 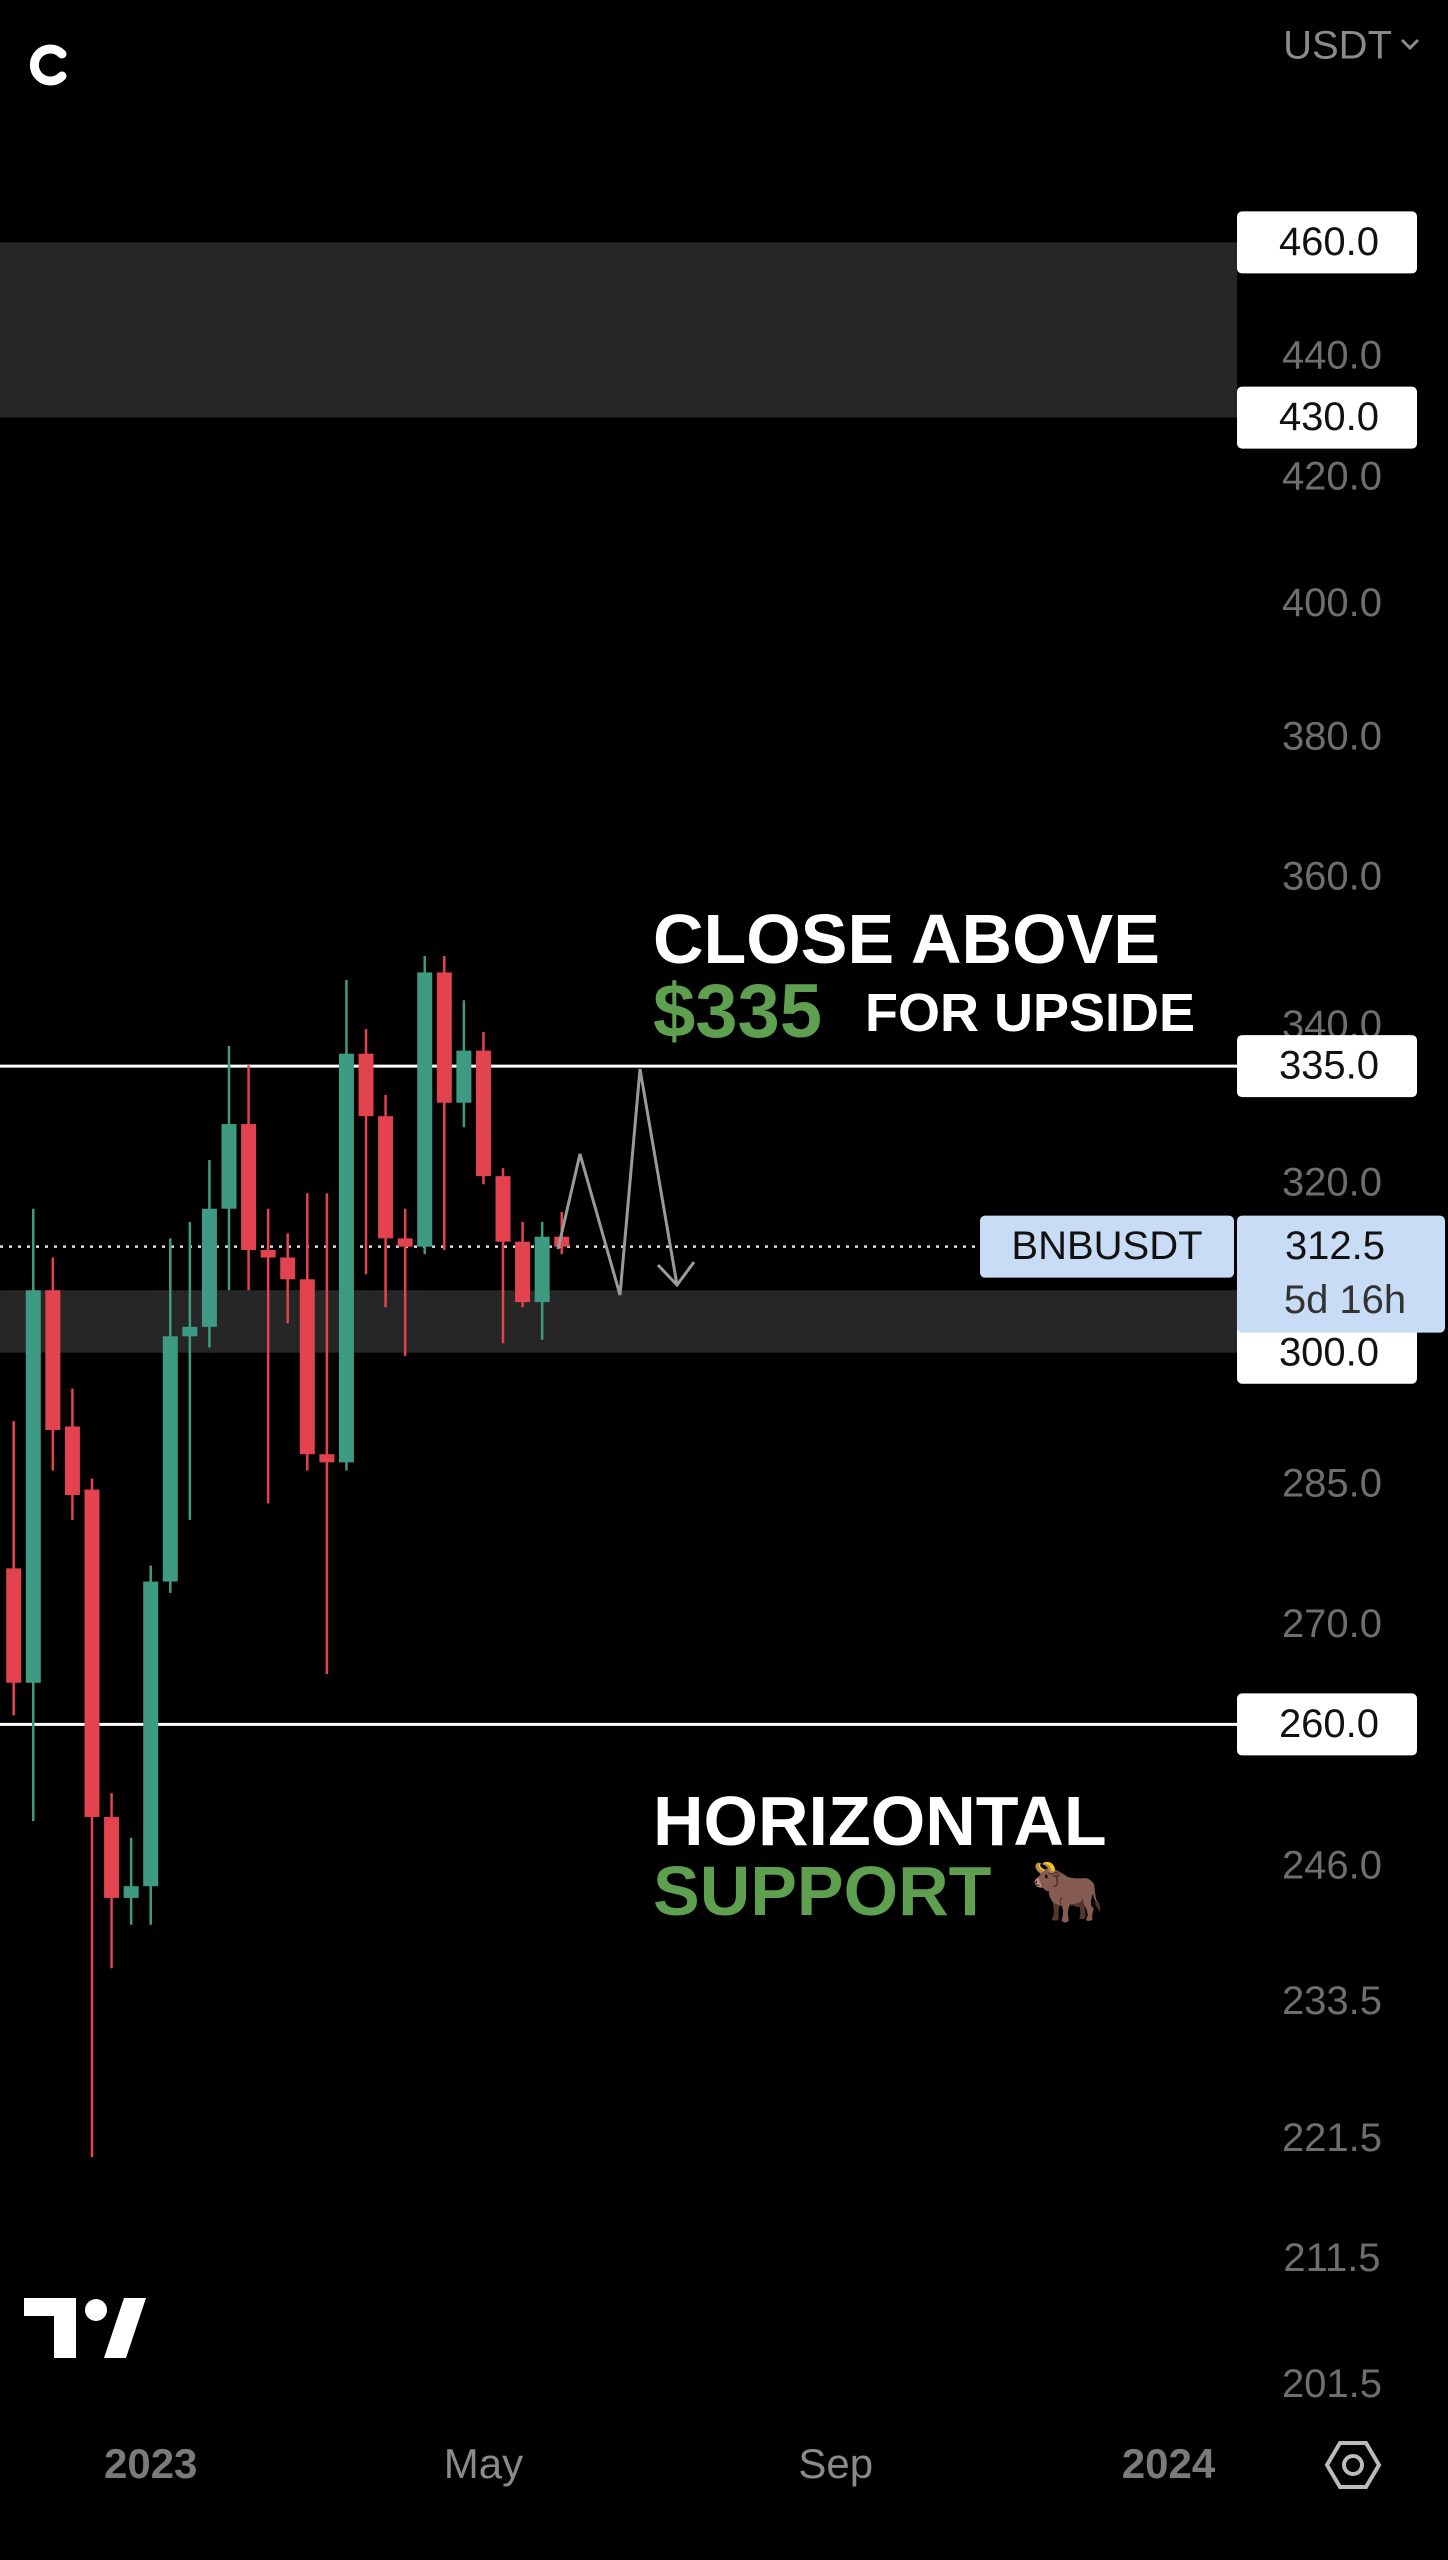 I want to click on projection-arrowhead, so click(x=676, y=1274).